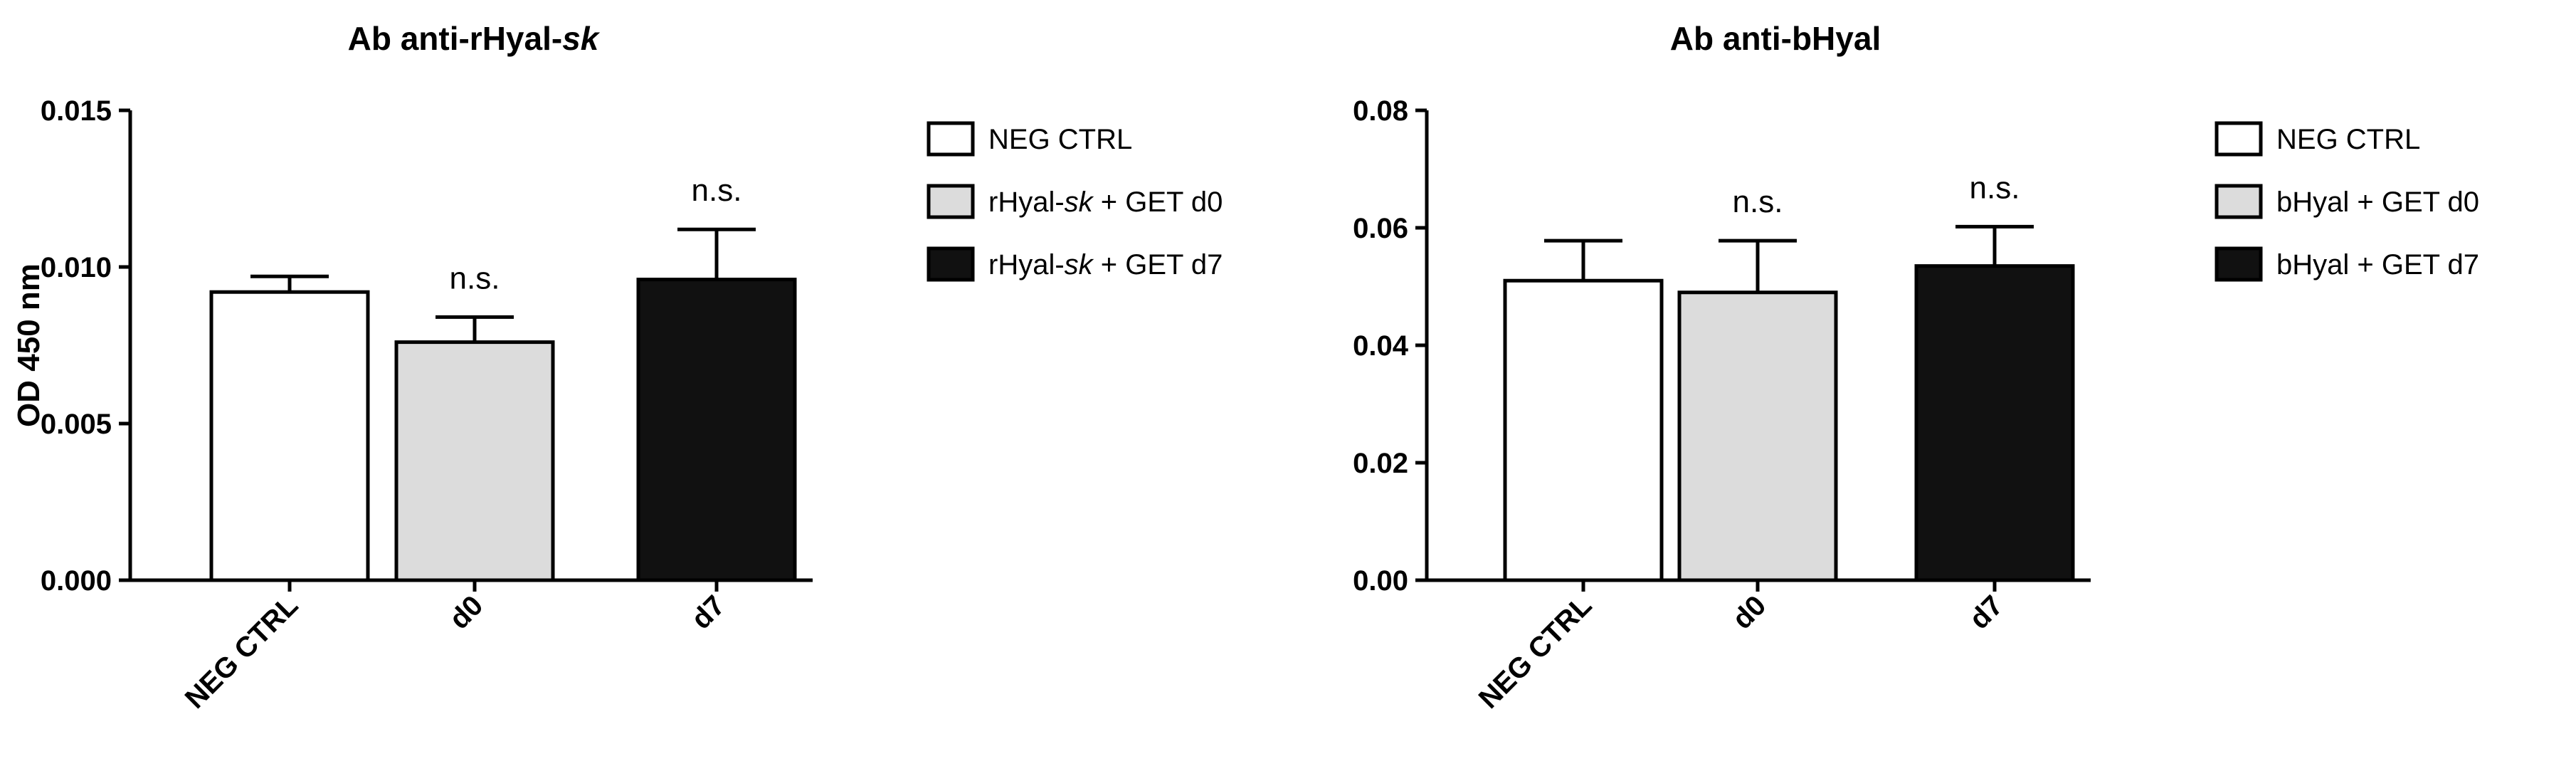  What do you see at coordinates (1158, 264) in the screenshot?
I see `legend-label-suffix: + GET d7` at bounding box center [1158, 264].